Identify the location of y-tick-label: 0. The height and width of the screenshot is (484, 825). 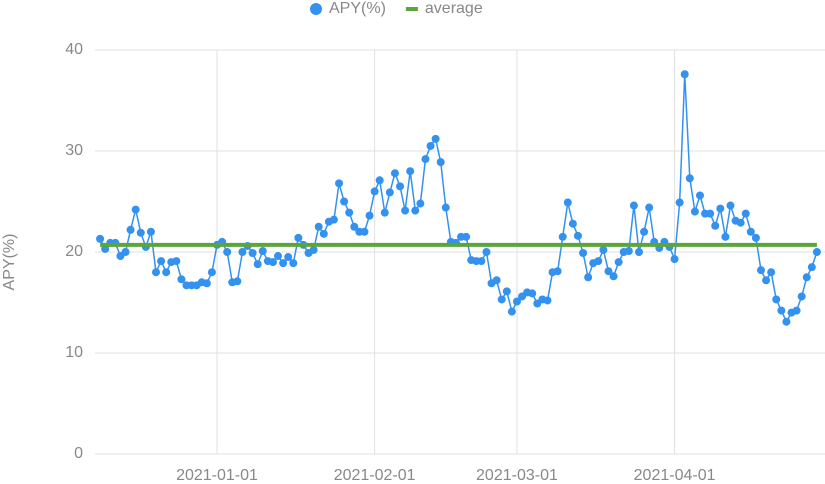
(78, 453).